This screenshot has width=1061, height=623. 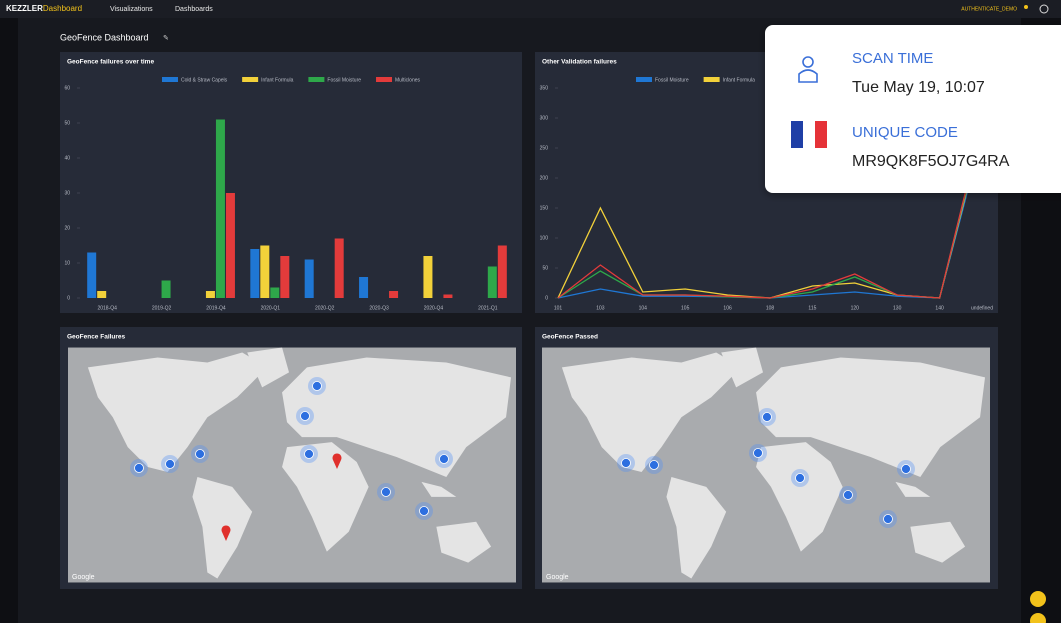 What do you see at coordinates (110, 62) in the screenshot?
I see `panel-title: GeoFence failures over time` at bounding box center [110, 62].